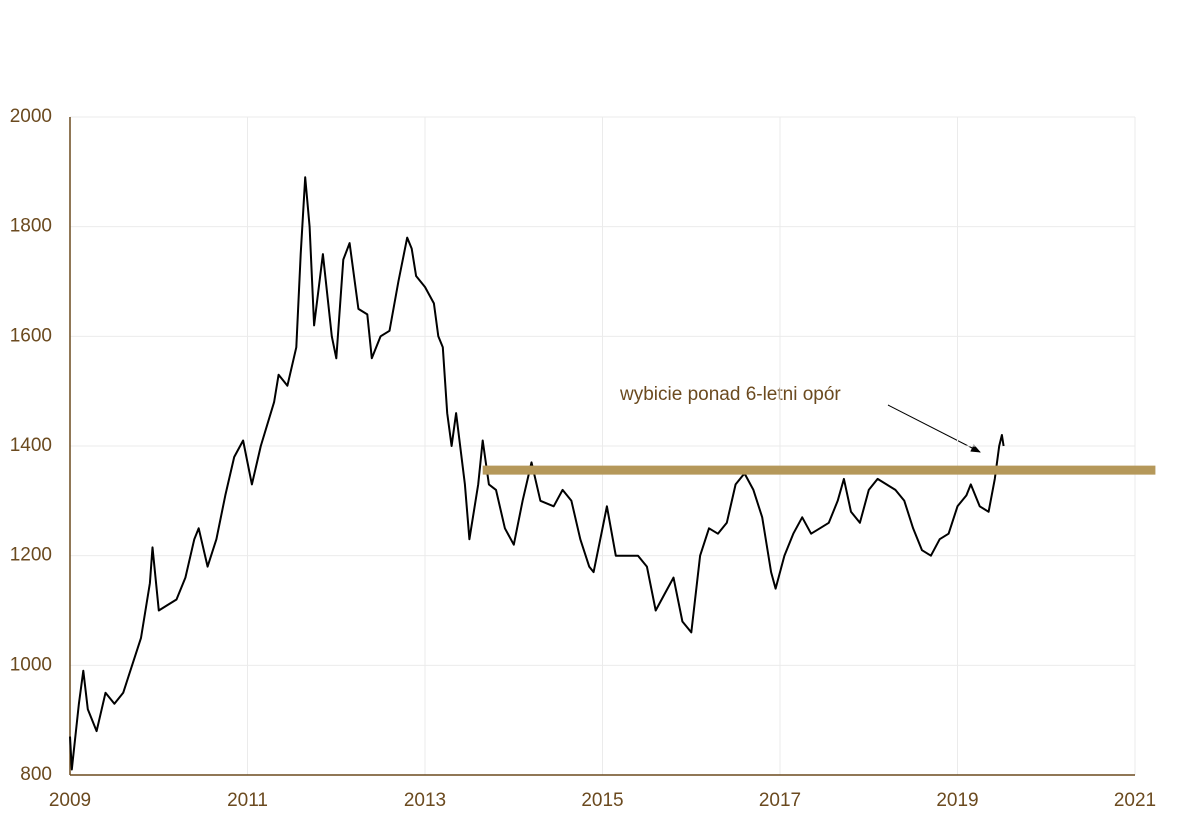 This screenshot has width=1200, height=826. Describe the element at coordinates (934, 428) in the screenshot. I see `annotation-arrow` at that location.